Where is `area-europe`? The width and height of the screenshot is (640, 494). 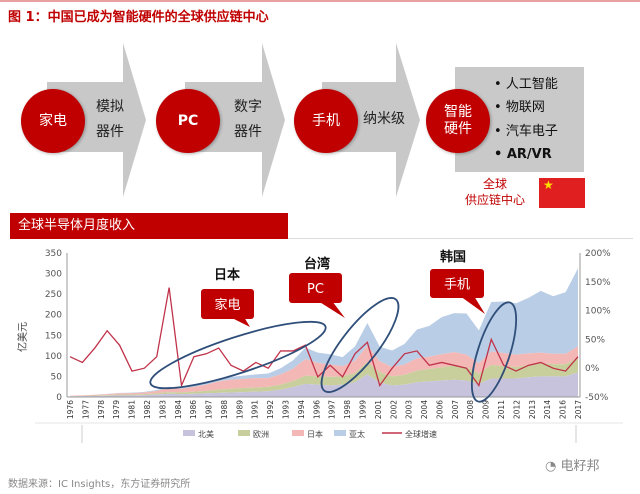
area-europe is located at coordinates (324, 377).